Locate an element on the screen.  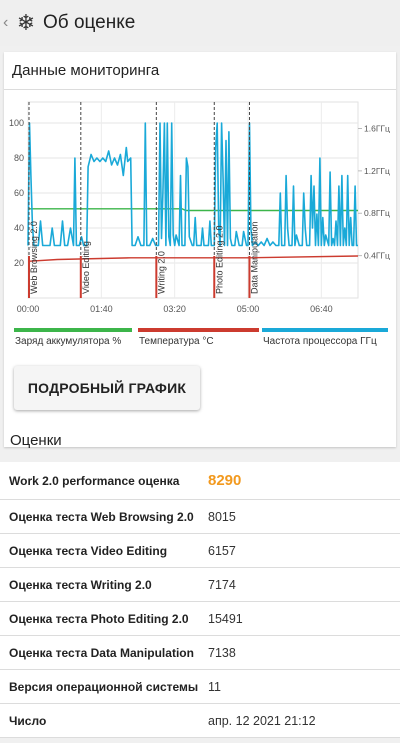
y-tick-label: 60 is located at coordinates (19, 193).